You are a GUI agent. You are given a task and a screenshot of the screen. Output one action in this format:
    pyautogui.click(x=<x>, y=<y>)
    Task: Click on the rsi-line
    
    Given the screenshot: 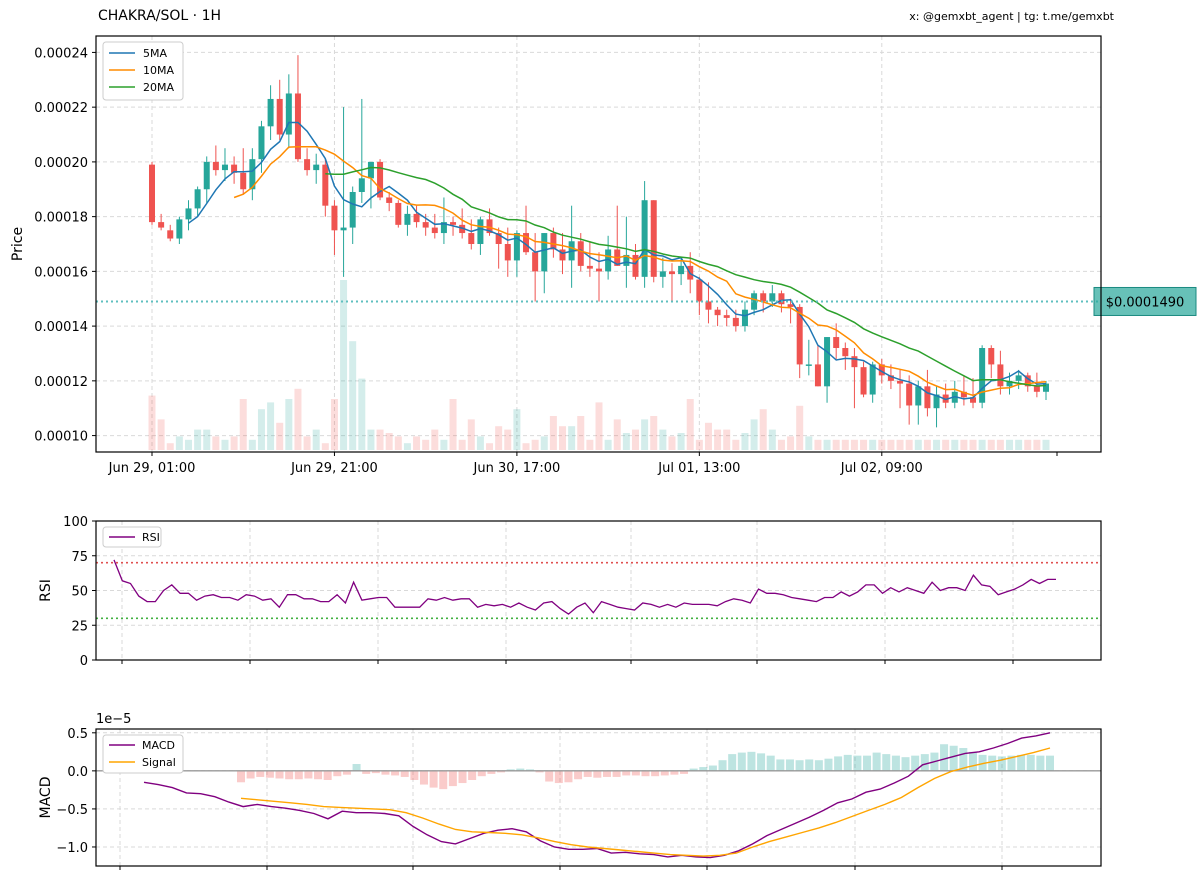 What is the action you would take?
    pyautogui.click(x=584, y=587)
    